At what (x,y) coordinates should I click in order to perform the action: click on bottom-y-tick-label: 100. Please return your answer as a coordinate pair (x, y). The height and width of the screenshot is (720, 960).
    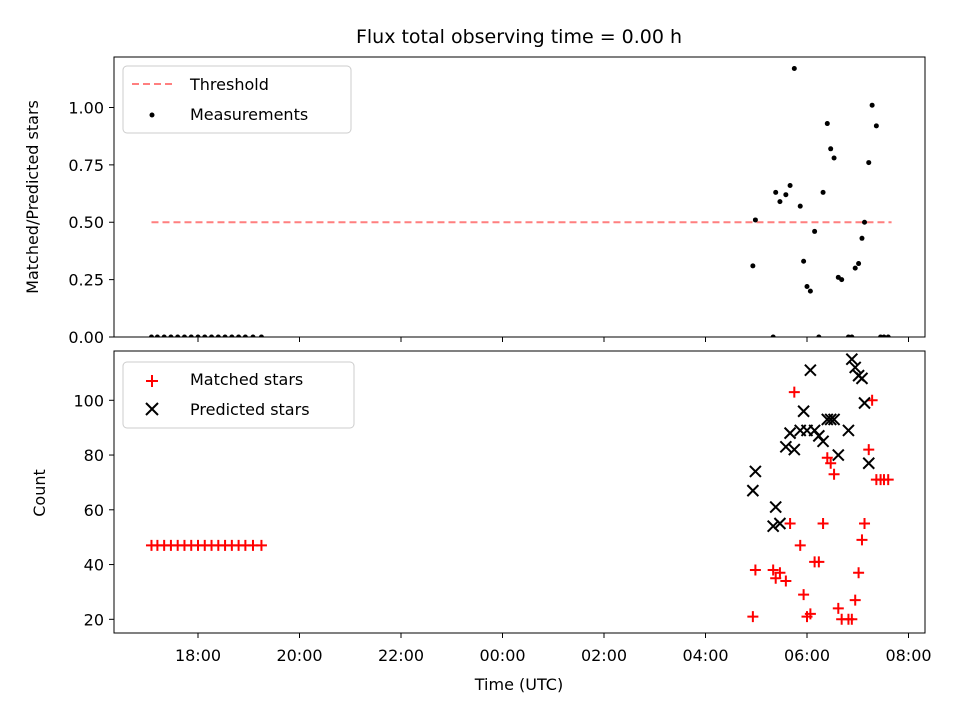
    Looking at the image, I should click on (88, 400).